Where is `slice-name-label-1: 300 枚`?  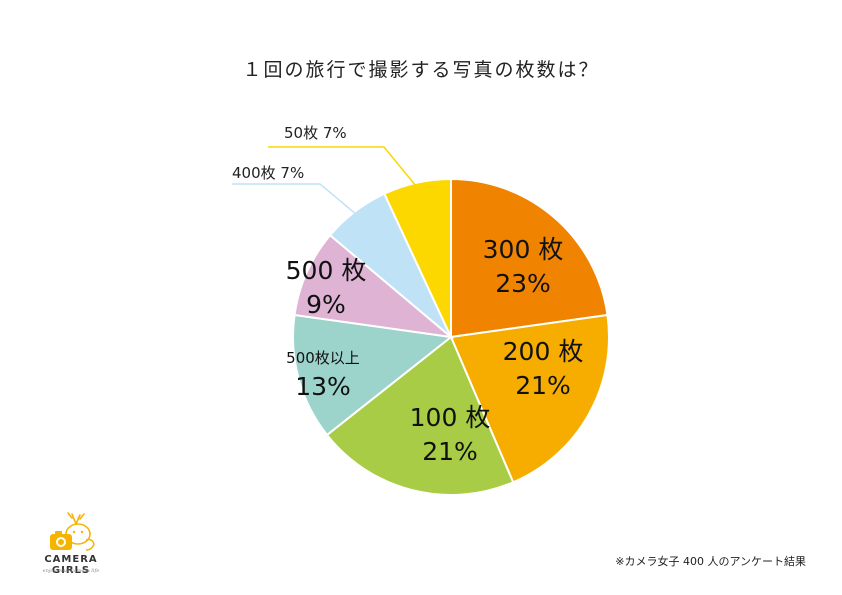
slice-name-label-1: 300 枚 is located at coordinates (523, 249).